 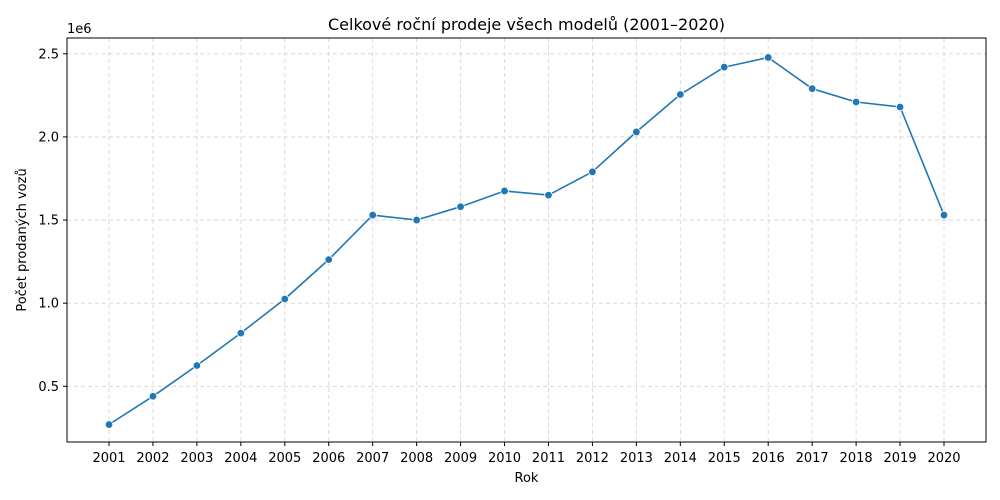 I want to click on x-axis-label: Rok, so click(x=527, y=478).